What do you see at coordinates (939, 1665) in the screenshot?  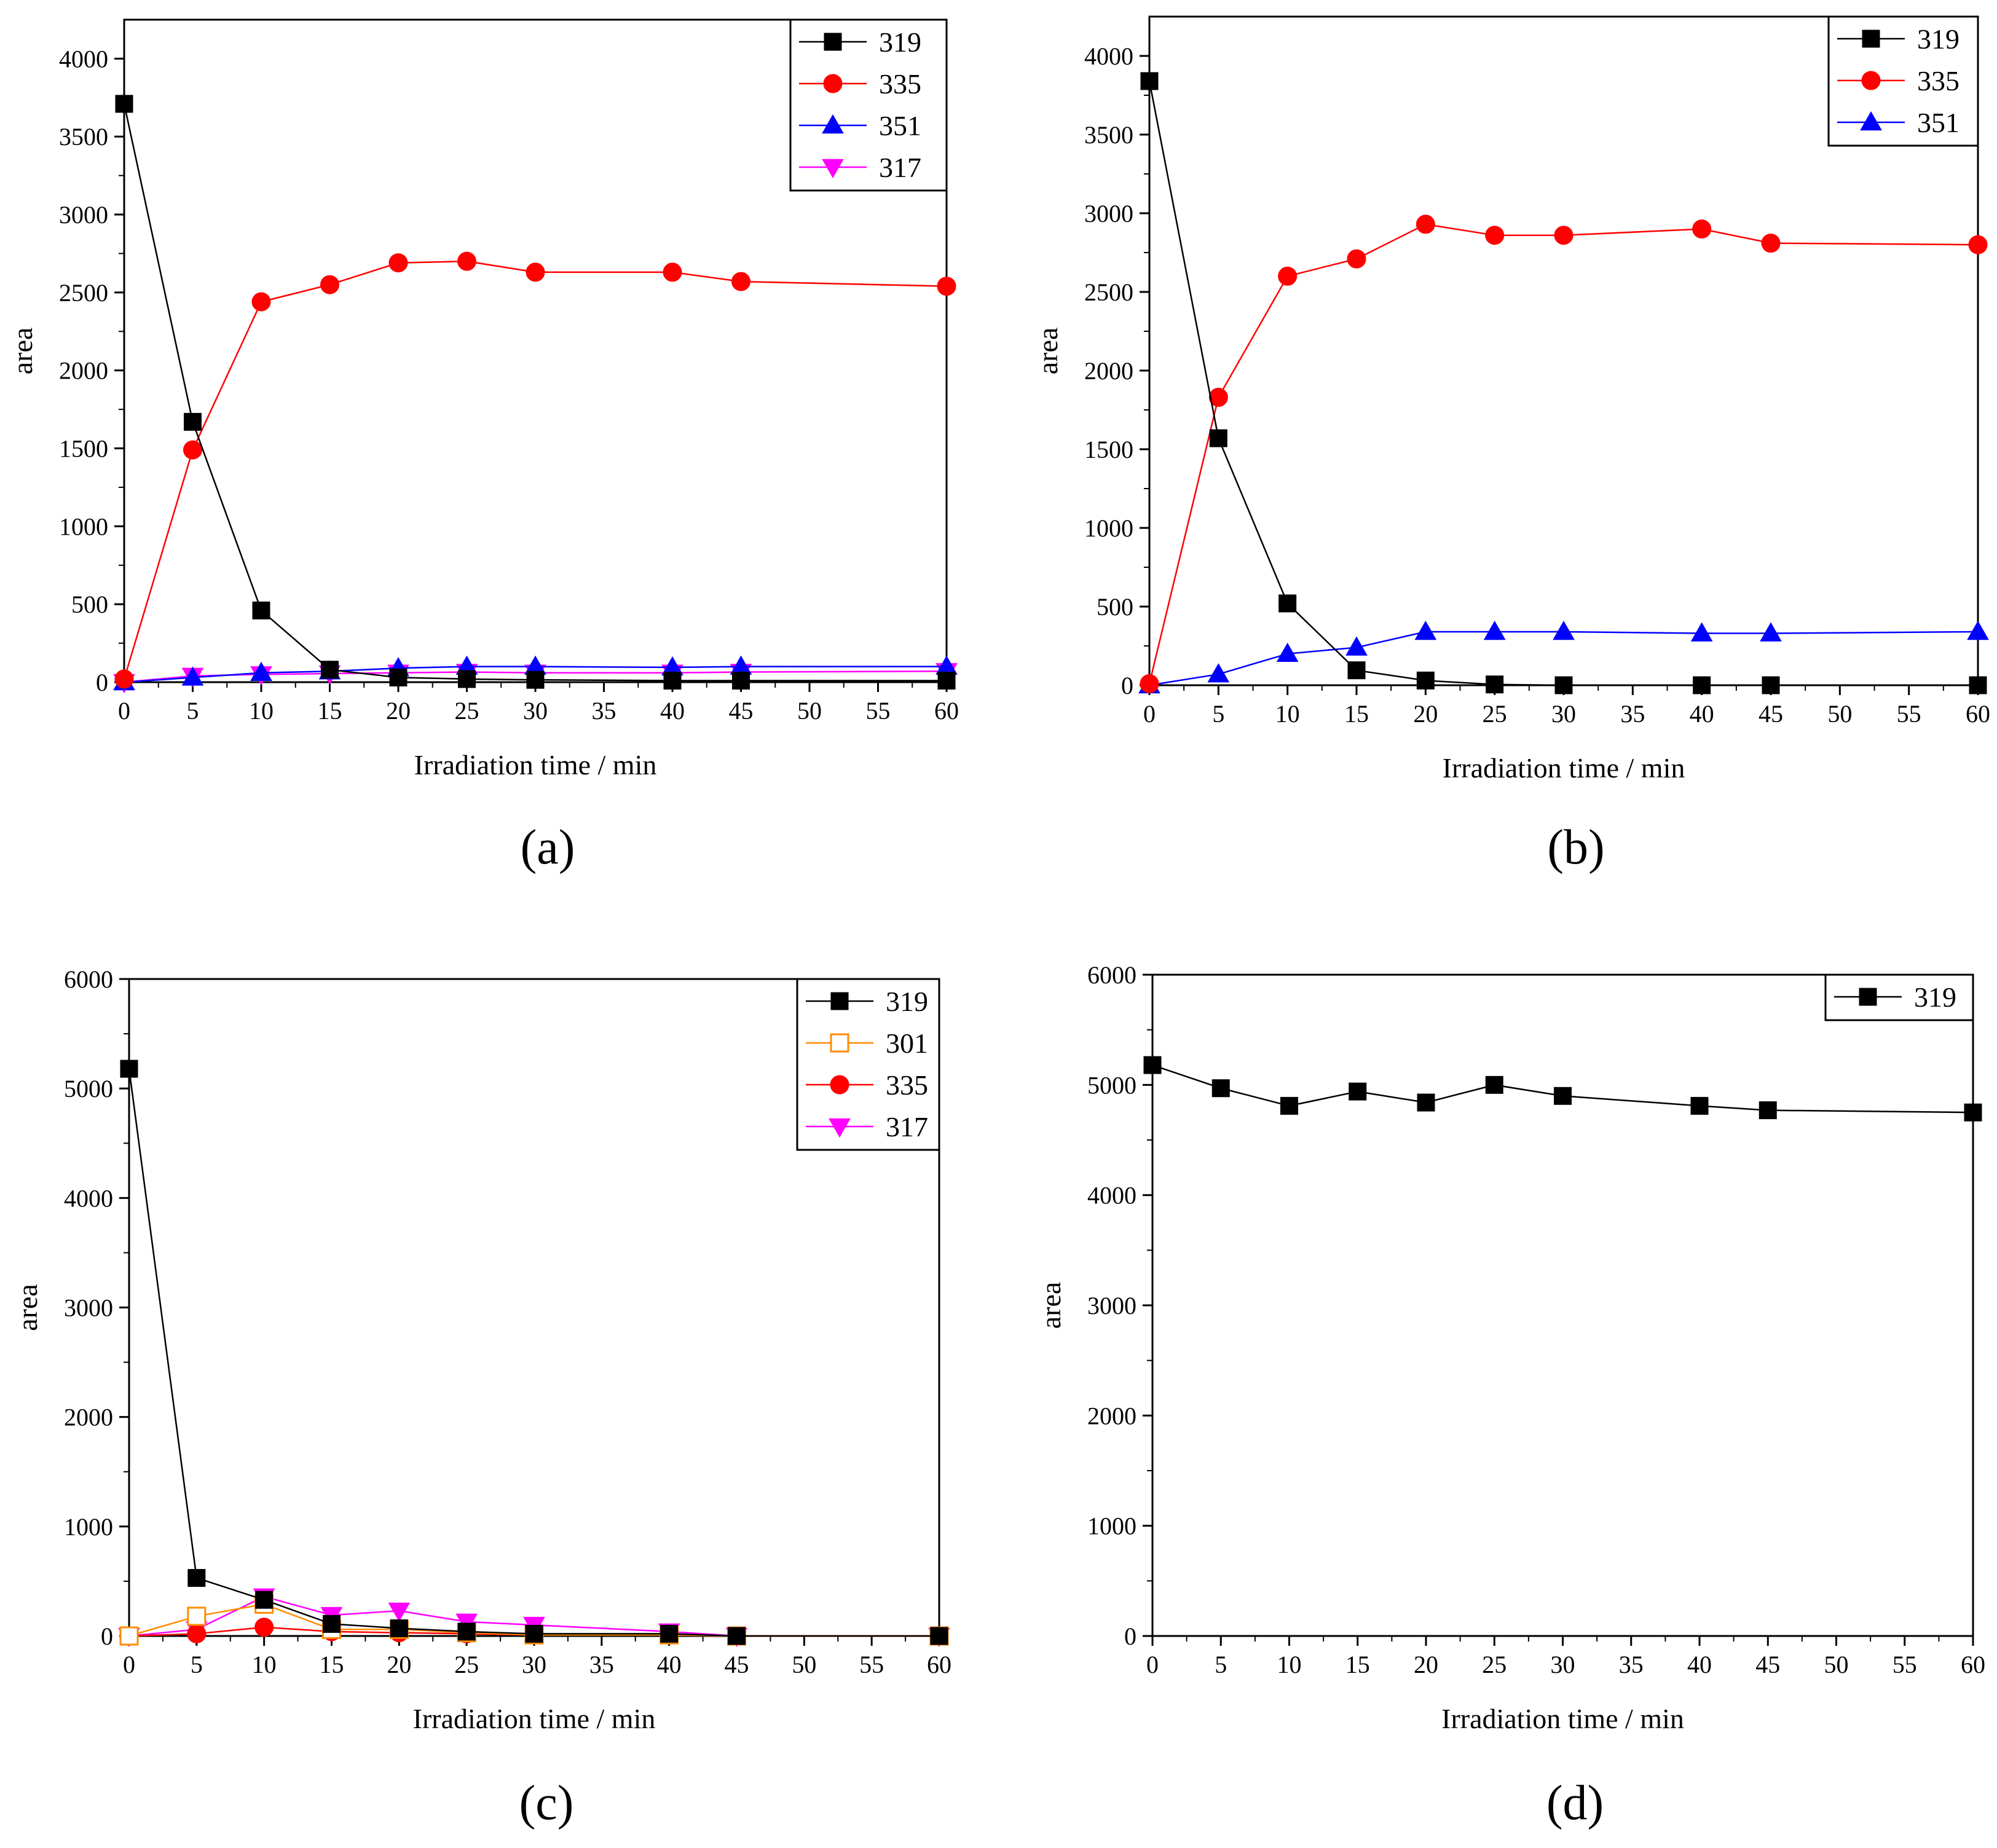 I see `x-tick-label: 60` at bounding box center [939, 1665].